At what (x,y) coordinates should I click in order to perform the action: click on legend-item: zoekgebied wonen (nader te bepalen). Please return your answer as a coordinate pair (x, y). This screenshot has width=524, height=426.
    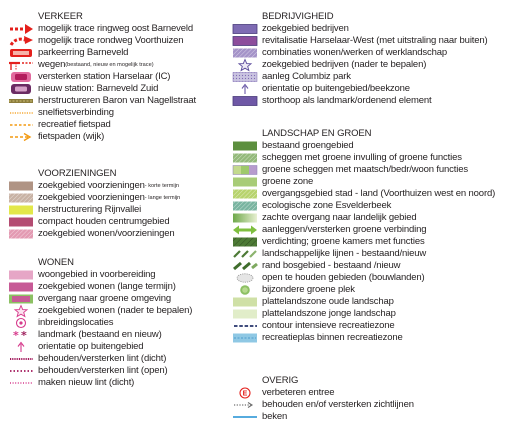
    Looking at the image, I should click on (119, 311).